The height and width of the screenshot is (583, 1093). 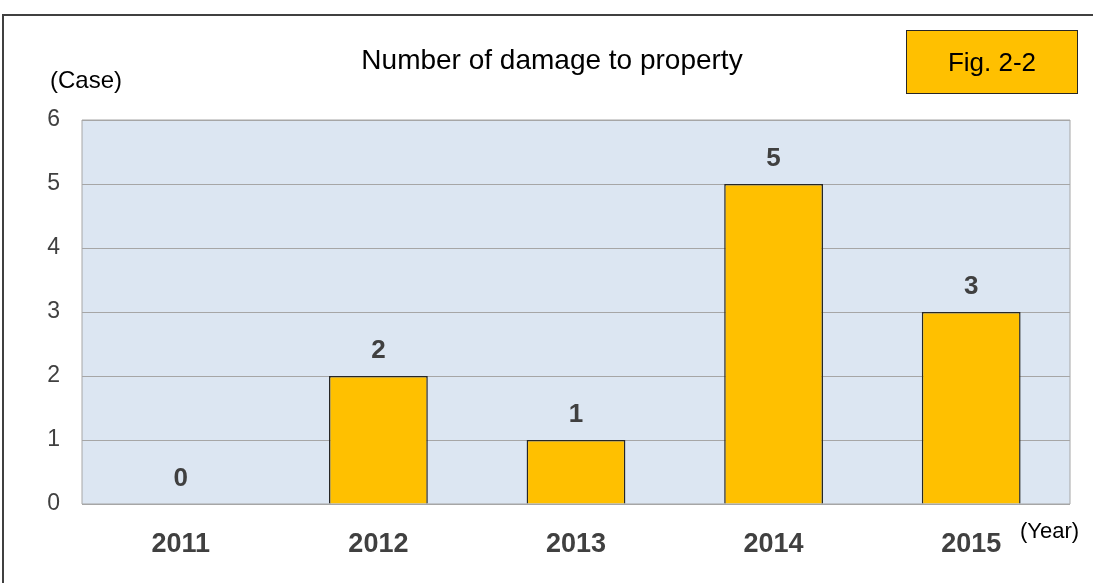 I want to click on y-tick-label: 0, so click(x=53, y=502).